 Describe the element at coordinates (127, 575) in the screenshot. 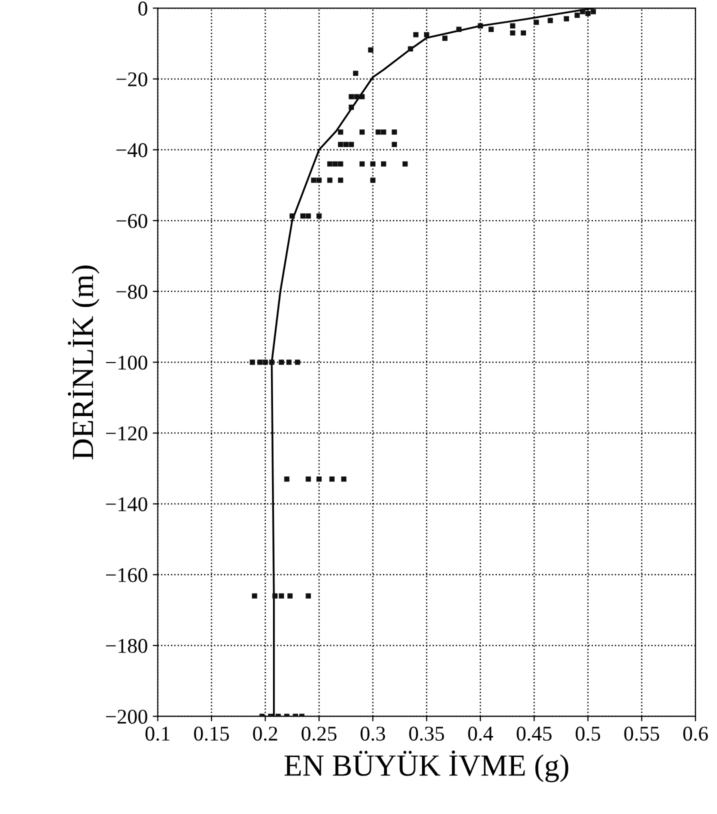

I see `y-tick-label: −160` at that location.